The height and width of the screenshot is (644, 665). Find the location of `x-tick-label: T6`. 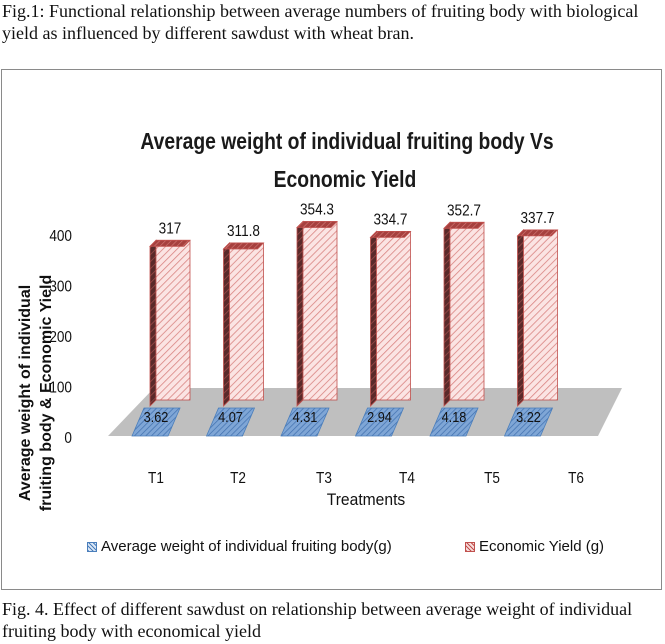

x-tick-label: T6 is located at coordinates (576, 478).